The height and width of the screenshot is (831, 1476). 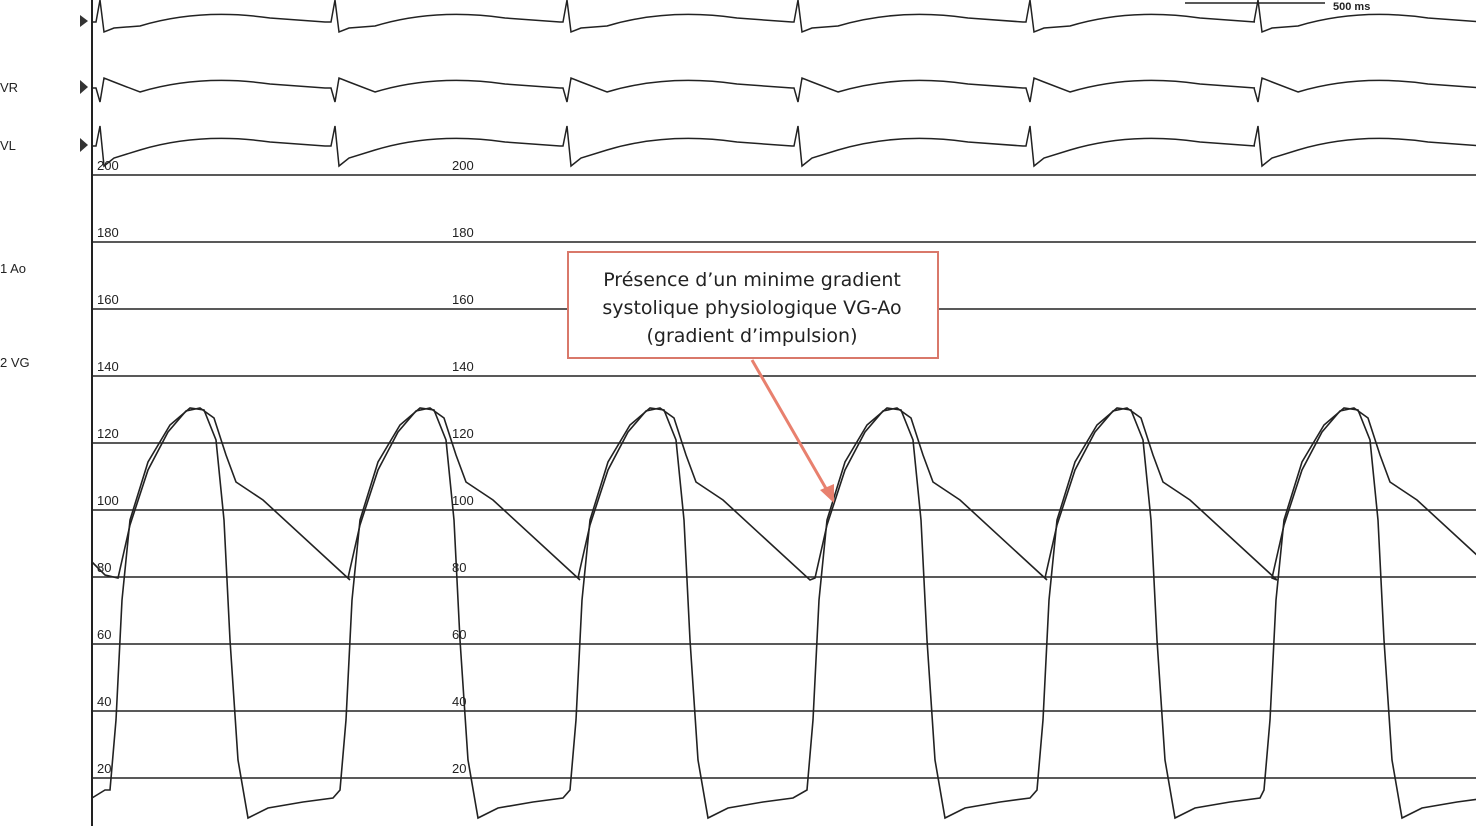 I want to click on annotation-arrow, so click(x=790, y=426).